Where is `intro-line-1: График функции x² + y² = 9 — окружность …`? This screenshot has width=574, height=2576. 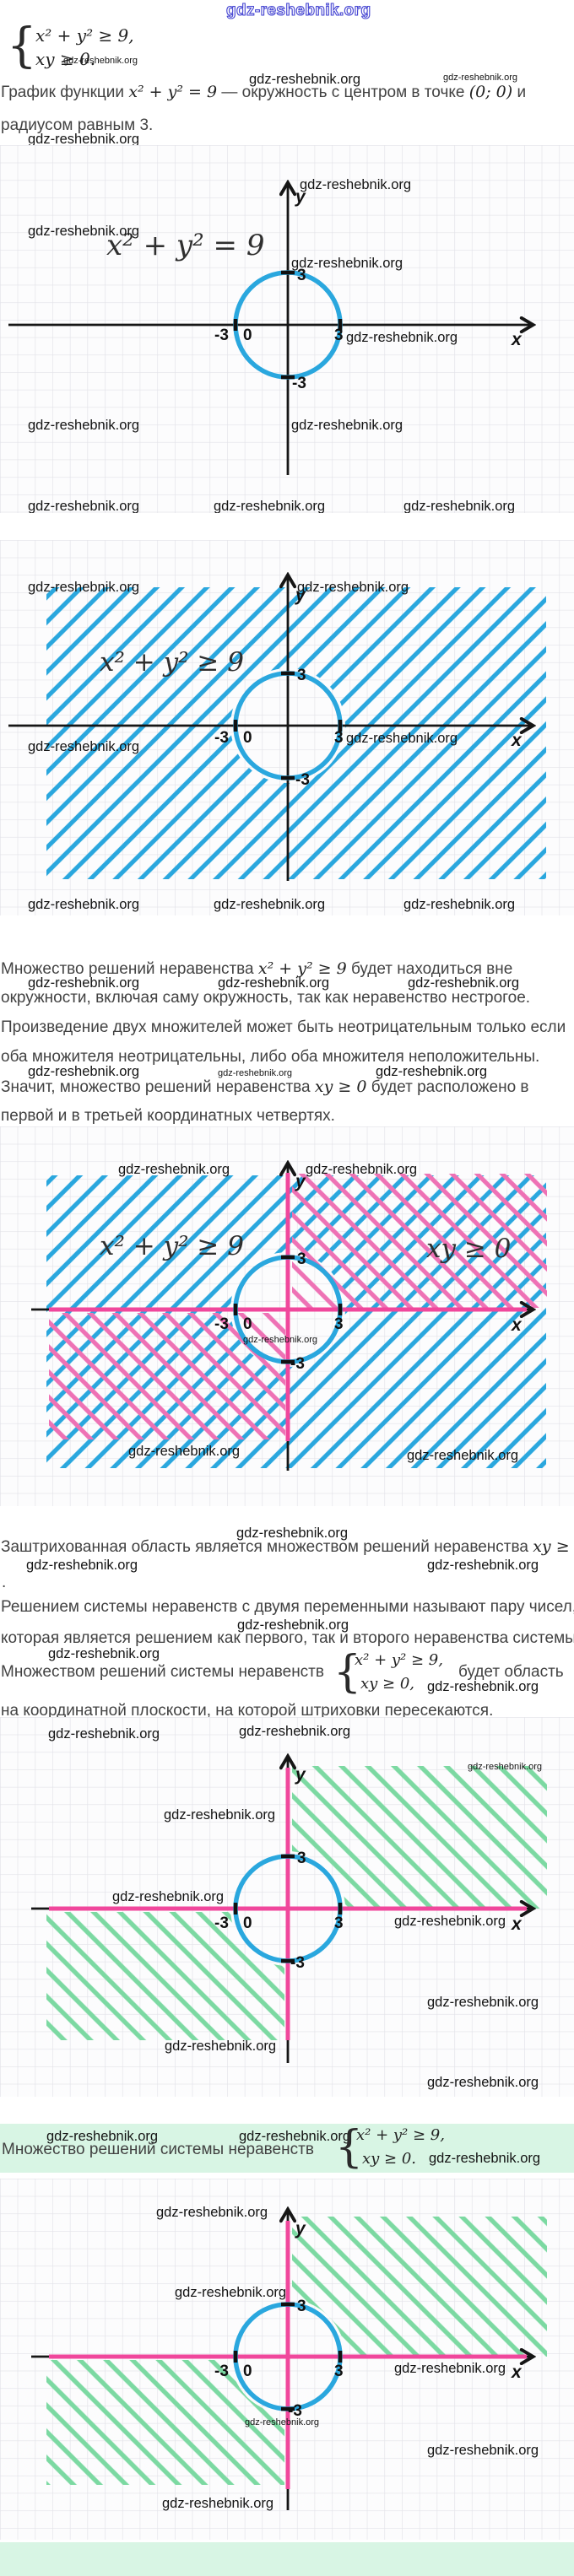 intro-line-1: График функции x² + y² = 9 — окружность … is located at coordinates (263, 92).